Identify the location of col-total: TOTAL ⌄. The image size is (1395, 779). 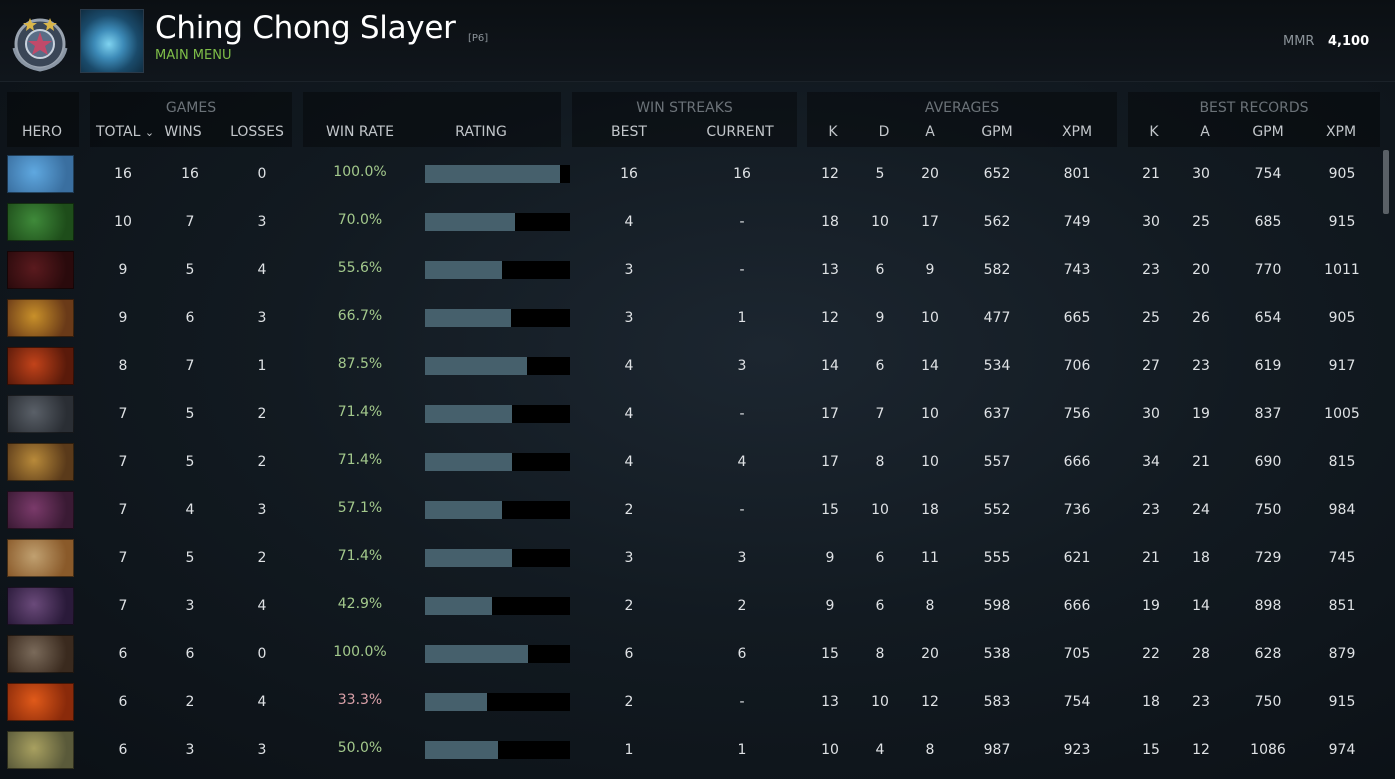
(125, 132).